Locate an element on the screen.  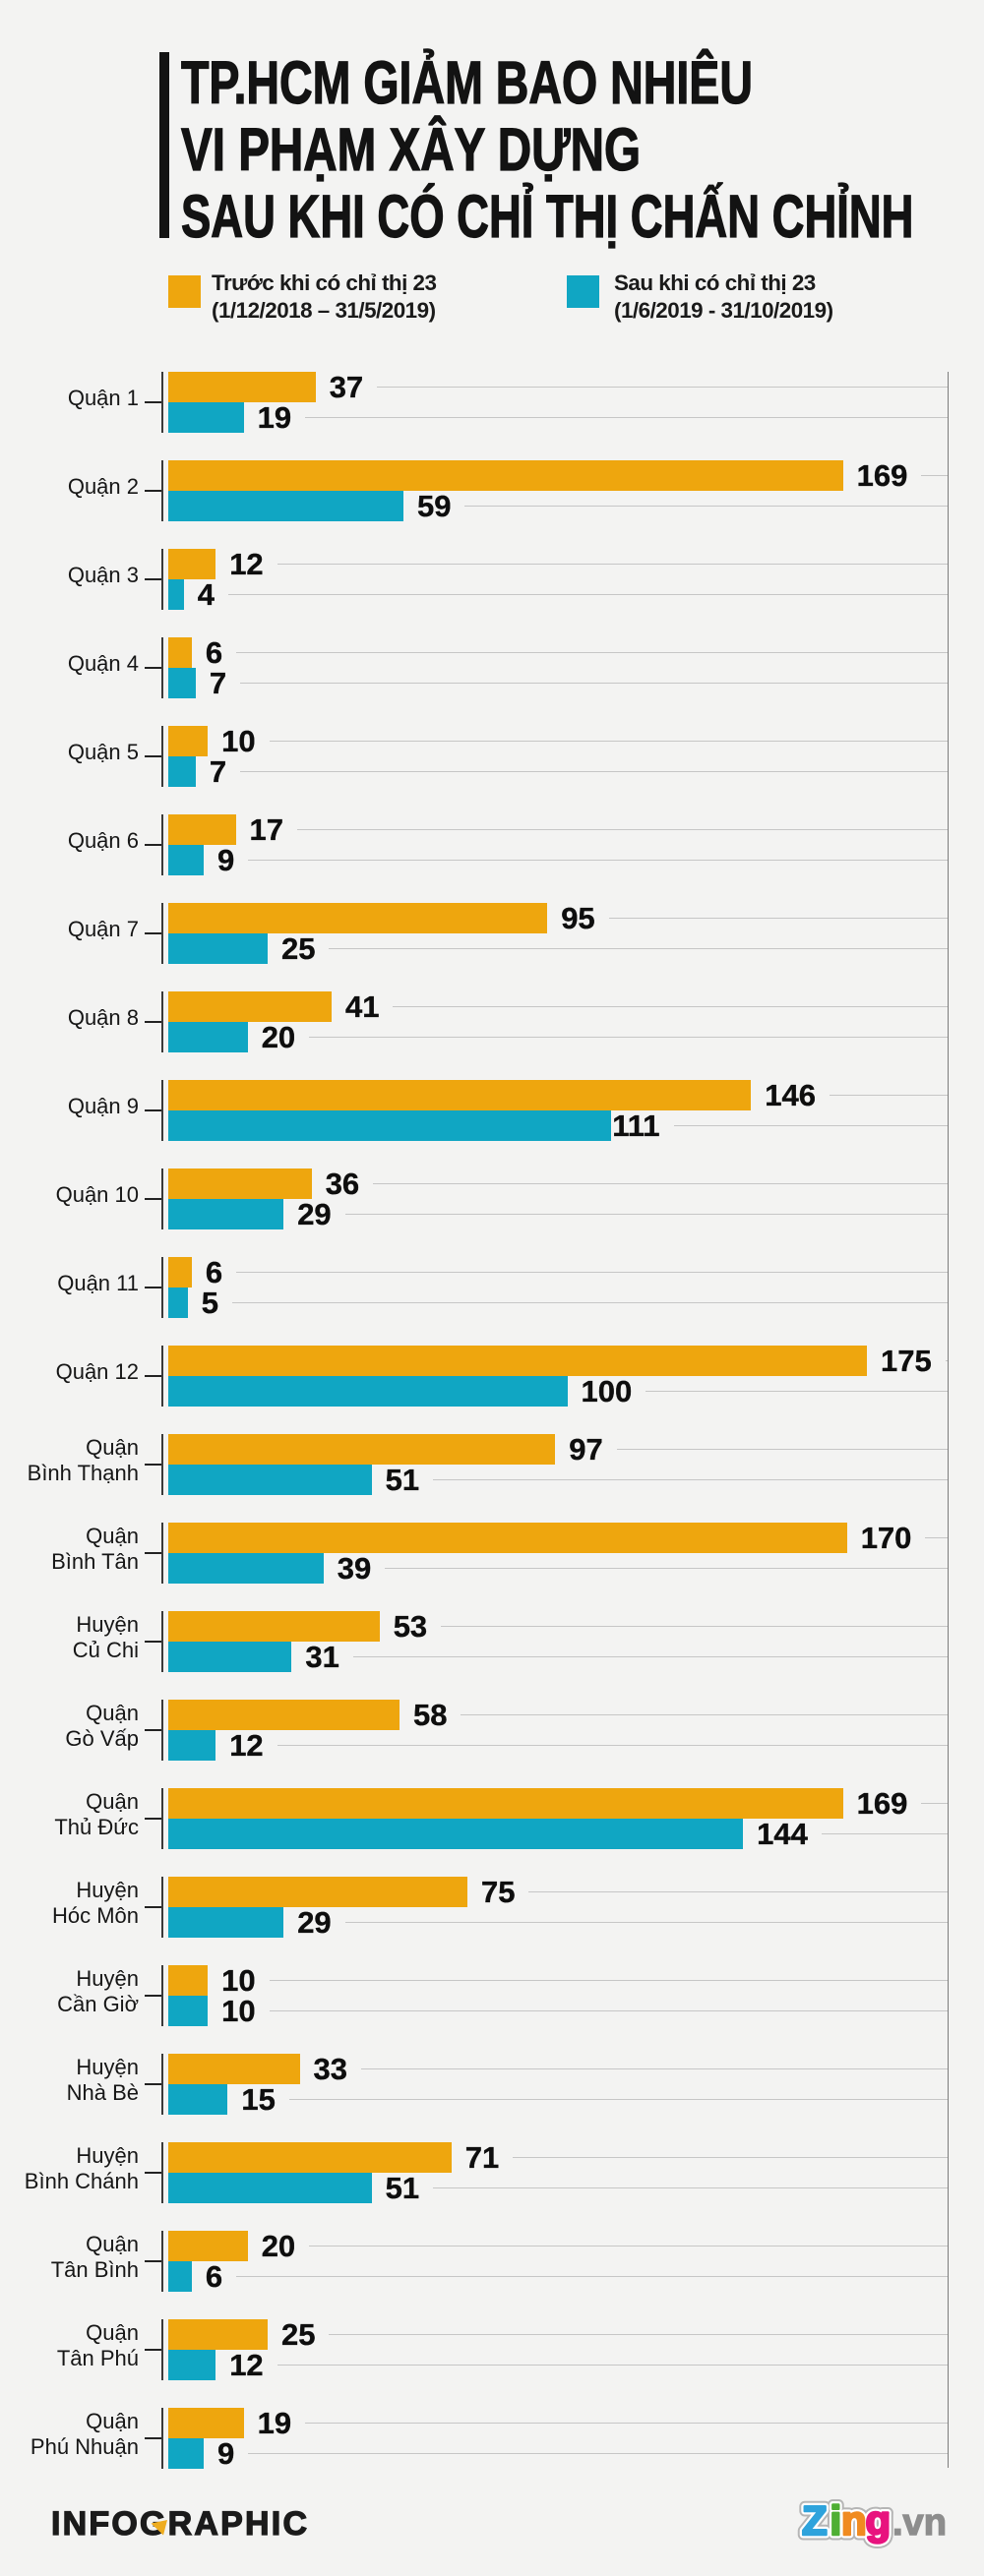
svg-text: i is located at coordinates (836, 2520).